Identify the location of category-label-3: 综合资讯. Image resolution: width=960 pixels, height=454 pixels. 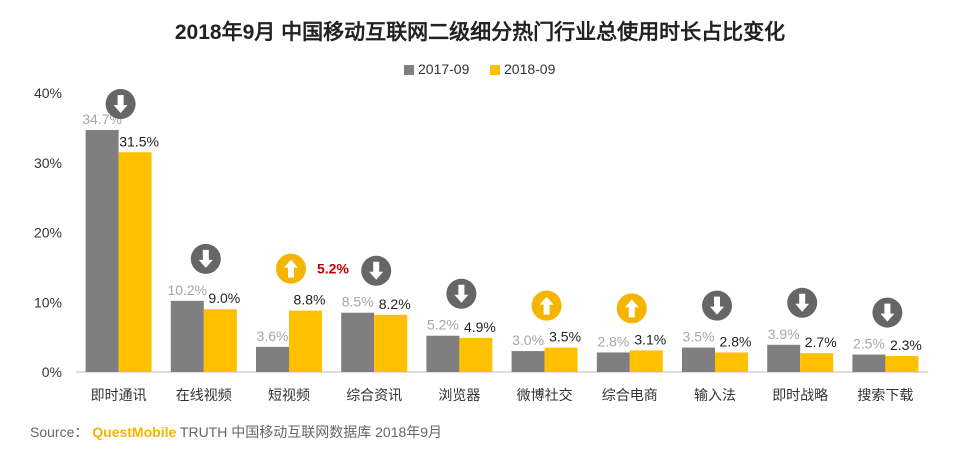
(374, 395).